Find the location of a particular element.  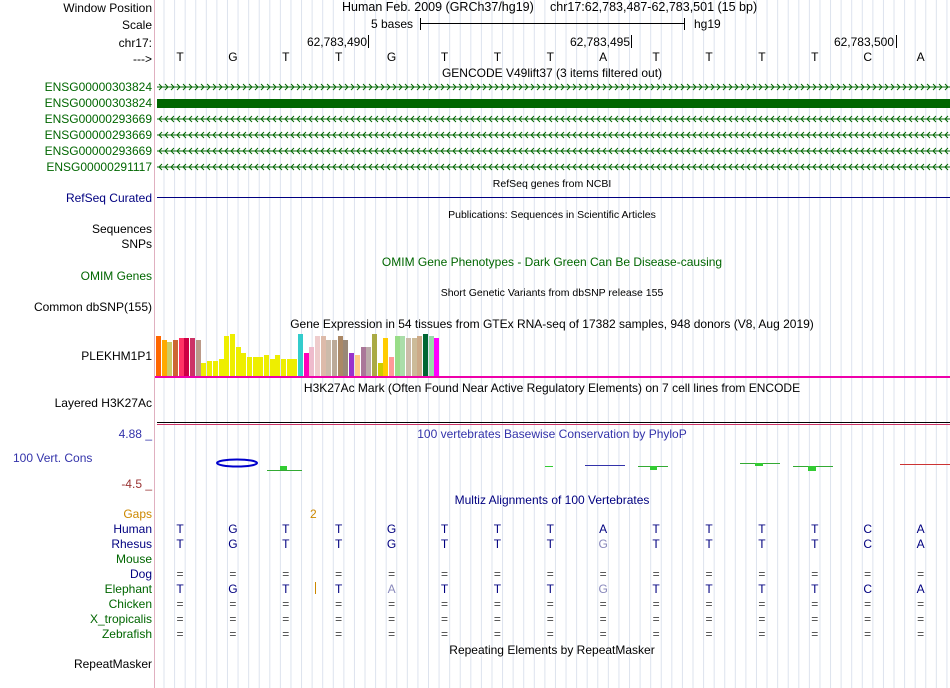

reference-base: A is located at coordinates (920, 57).